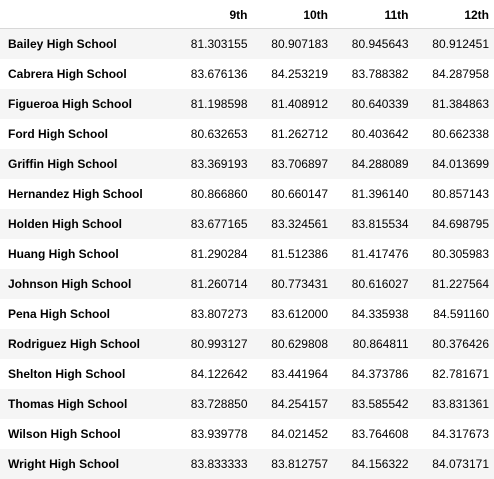  What do you see at coordinates (293, 464) in the screenshot?
I see `score-cell-10th: 83.812757` at bounding box center [293, 464].